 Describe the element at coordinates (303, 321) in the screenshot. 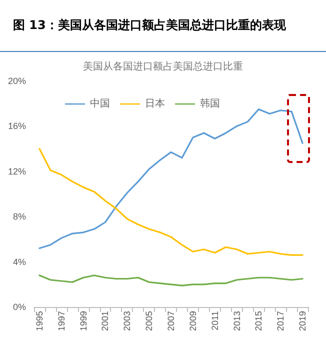

I see `x-tick-label: 2019` at that location.